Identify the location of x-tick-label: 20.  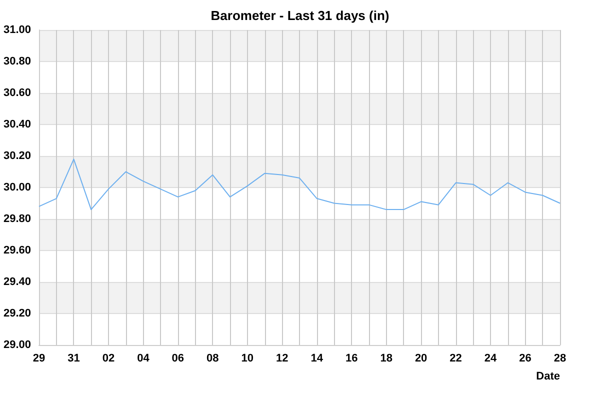
(421, 358).